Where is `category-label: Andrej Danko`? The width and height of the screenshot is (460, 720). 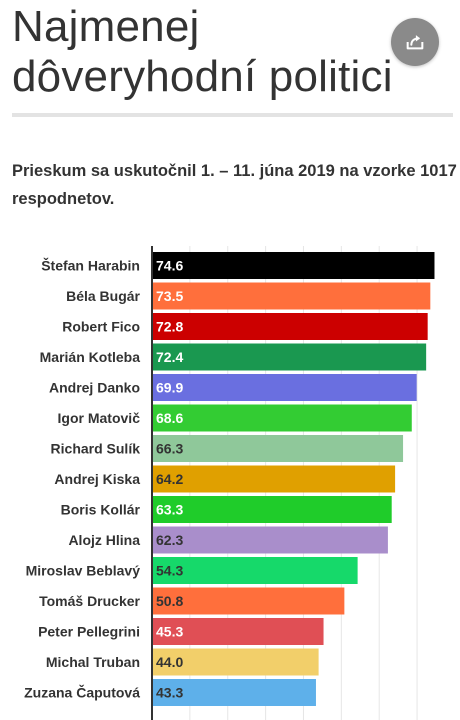
category-label: Andrej Danko is located at coordinates (94, 388).